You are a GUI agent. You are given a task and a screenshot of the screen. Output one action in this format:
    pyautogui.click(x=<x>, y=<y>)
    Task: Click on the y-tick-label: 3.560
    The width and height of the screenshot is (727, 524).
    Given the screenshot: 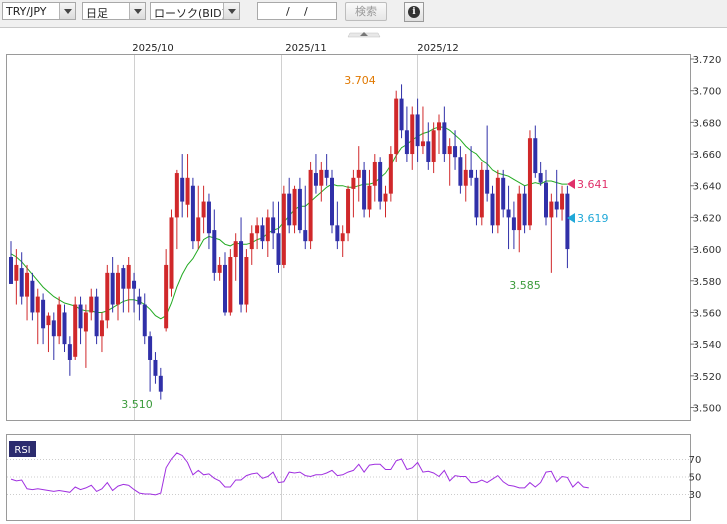 What is the action you would take?
    pyautogui.click(x=707, y=313)
    